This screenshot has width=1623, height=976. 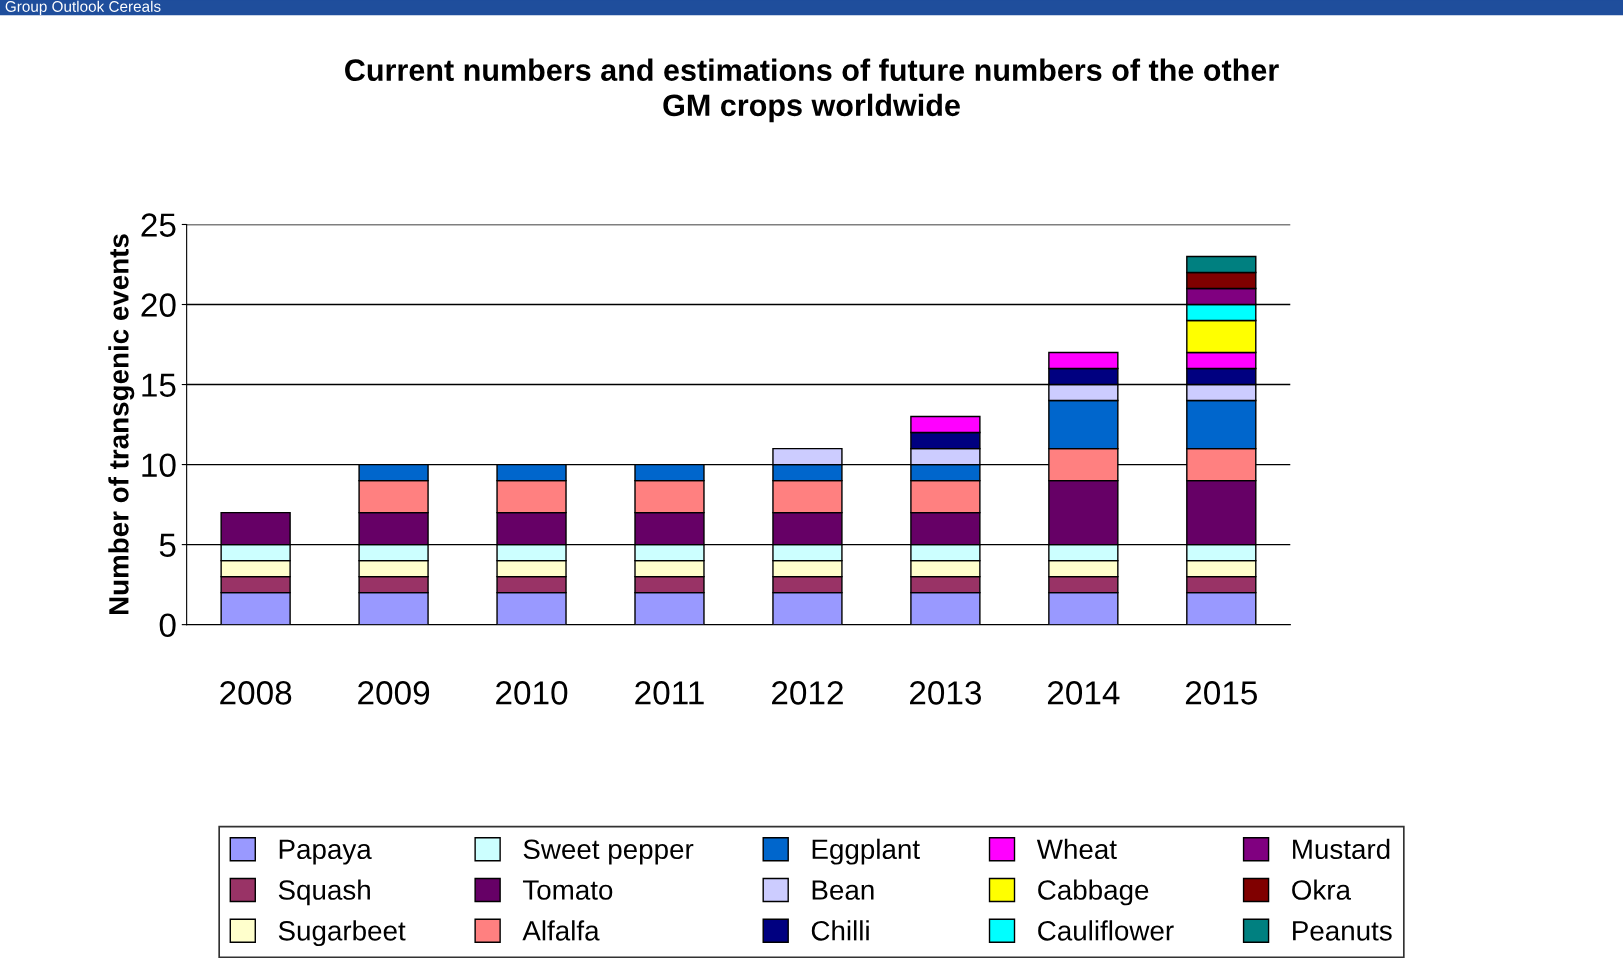 I want to click on legend-label: Squash, so click(x=324, y=892).